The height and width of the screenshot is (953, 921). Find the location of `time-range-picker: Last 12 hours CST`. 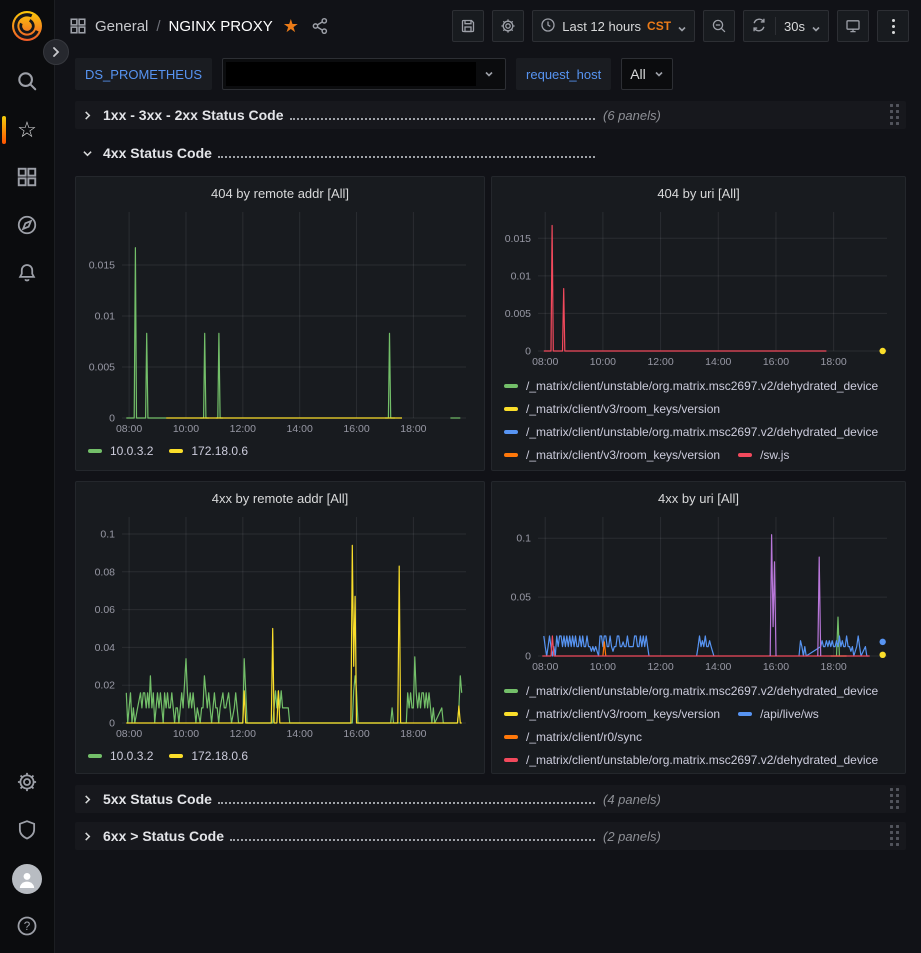

time-range-picker: Last 12 hours CST is located at coordinates (614, 26).